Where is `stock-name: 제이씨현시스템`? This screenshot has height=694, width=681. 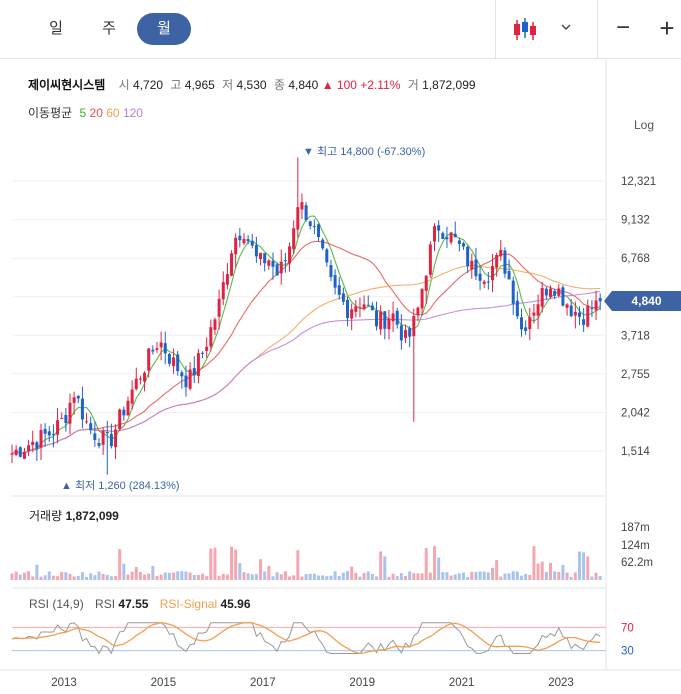 stock-name: 제이씨현시스템 is located at coordinates (67, 85).